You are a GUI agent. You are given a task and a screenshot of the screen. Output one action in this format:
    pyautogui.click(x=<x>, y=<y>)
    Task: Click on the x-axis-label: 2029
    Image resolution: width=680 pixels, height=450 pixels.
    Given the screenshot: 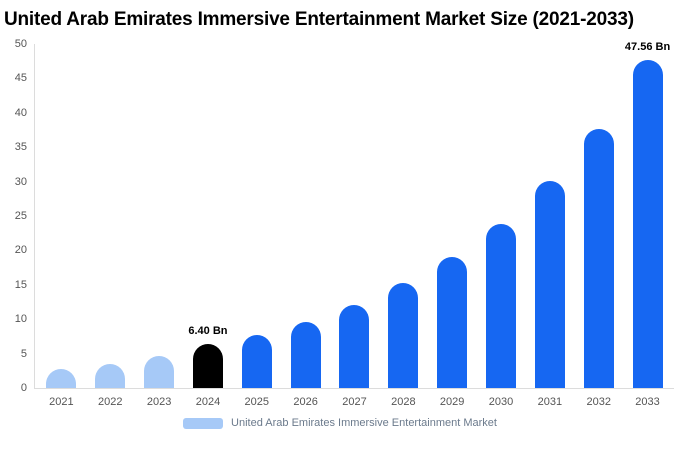 What is the action you would take?
    pyautogui.click(x=452, y=402)
    